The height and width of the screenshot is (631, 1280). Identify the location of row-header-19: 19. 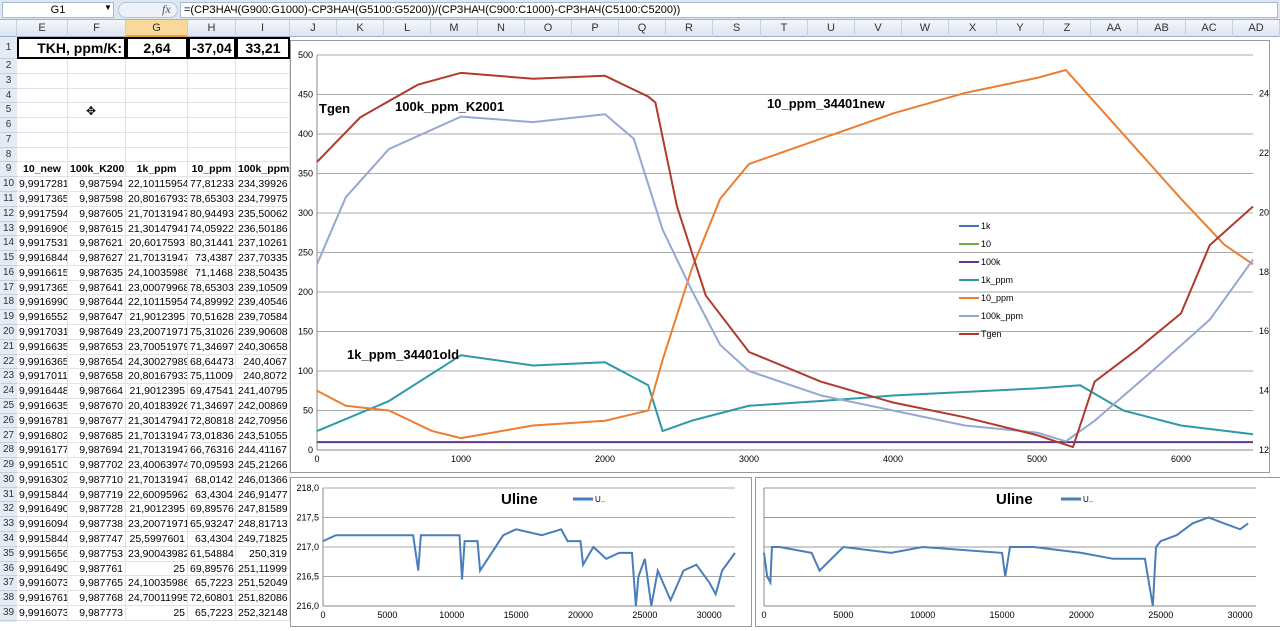
(8, 318).